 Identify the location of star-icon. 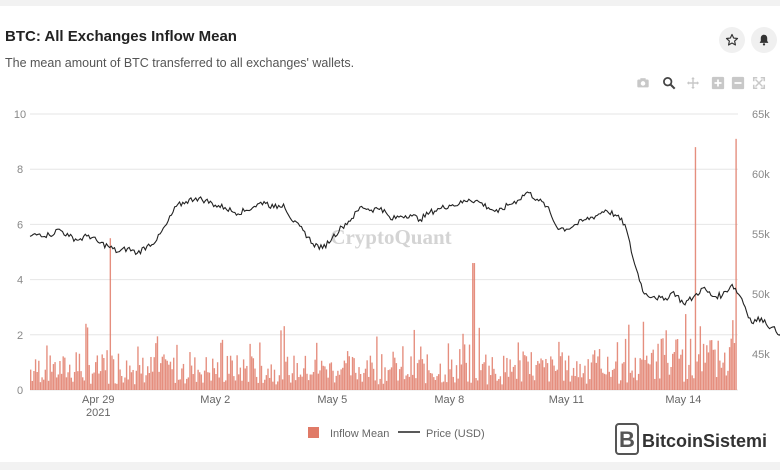
(732, 39).